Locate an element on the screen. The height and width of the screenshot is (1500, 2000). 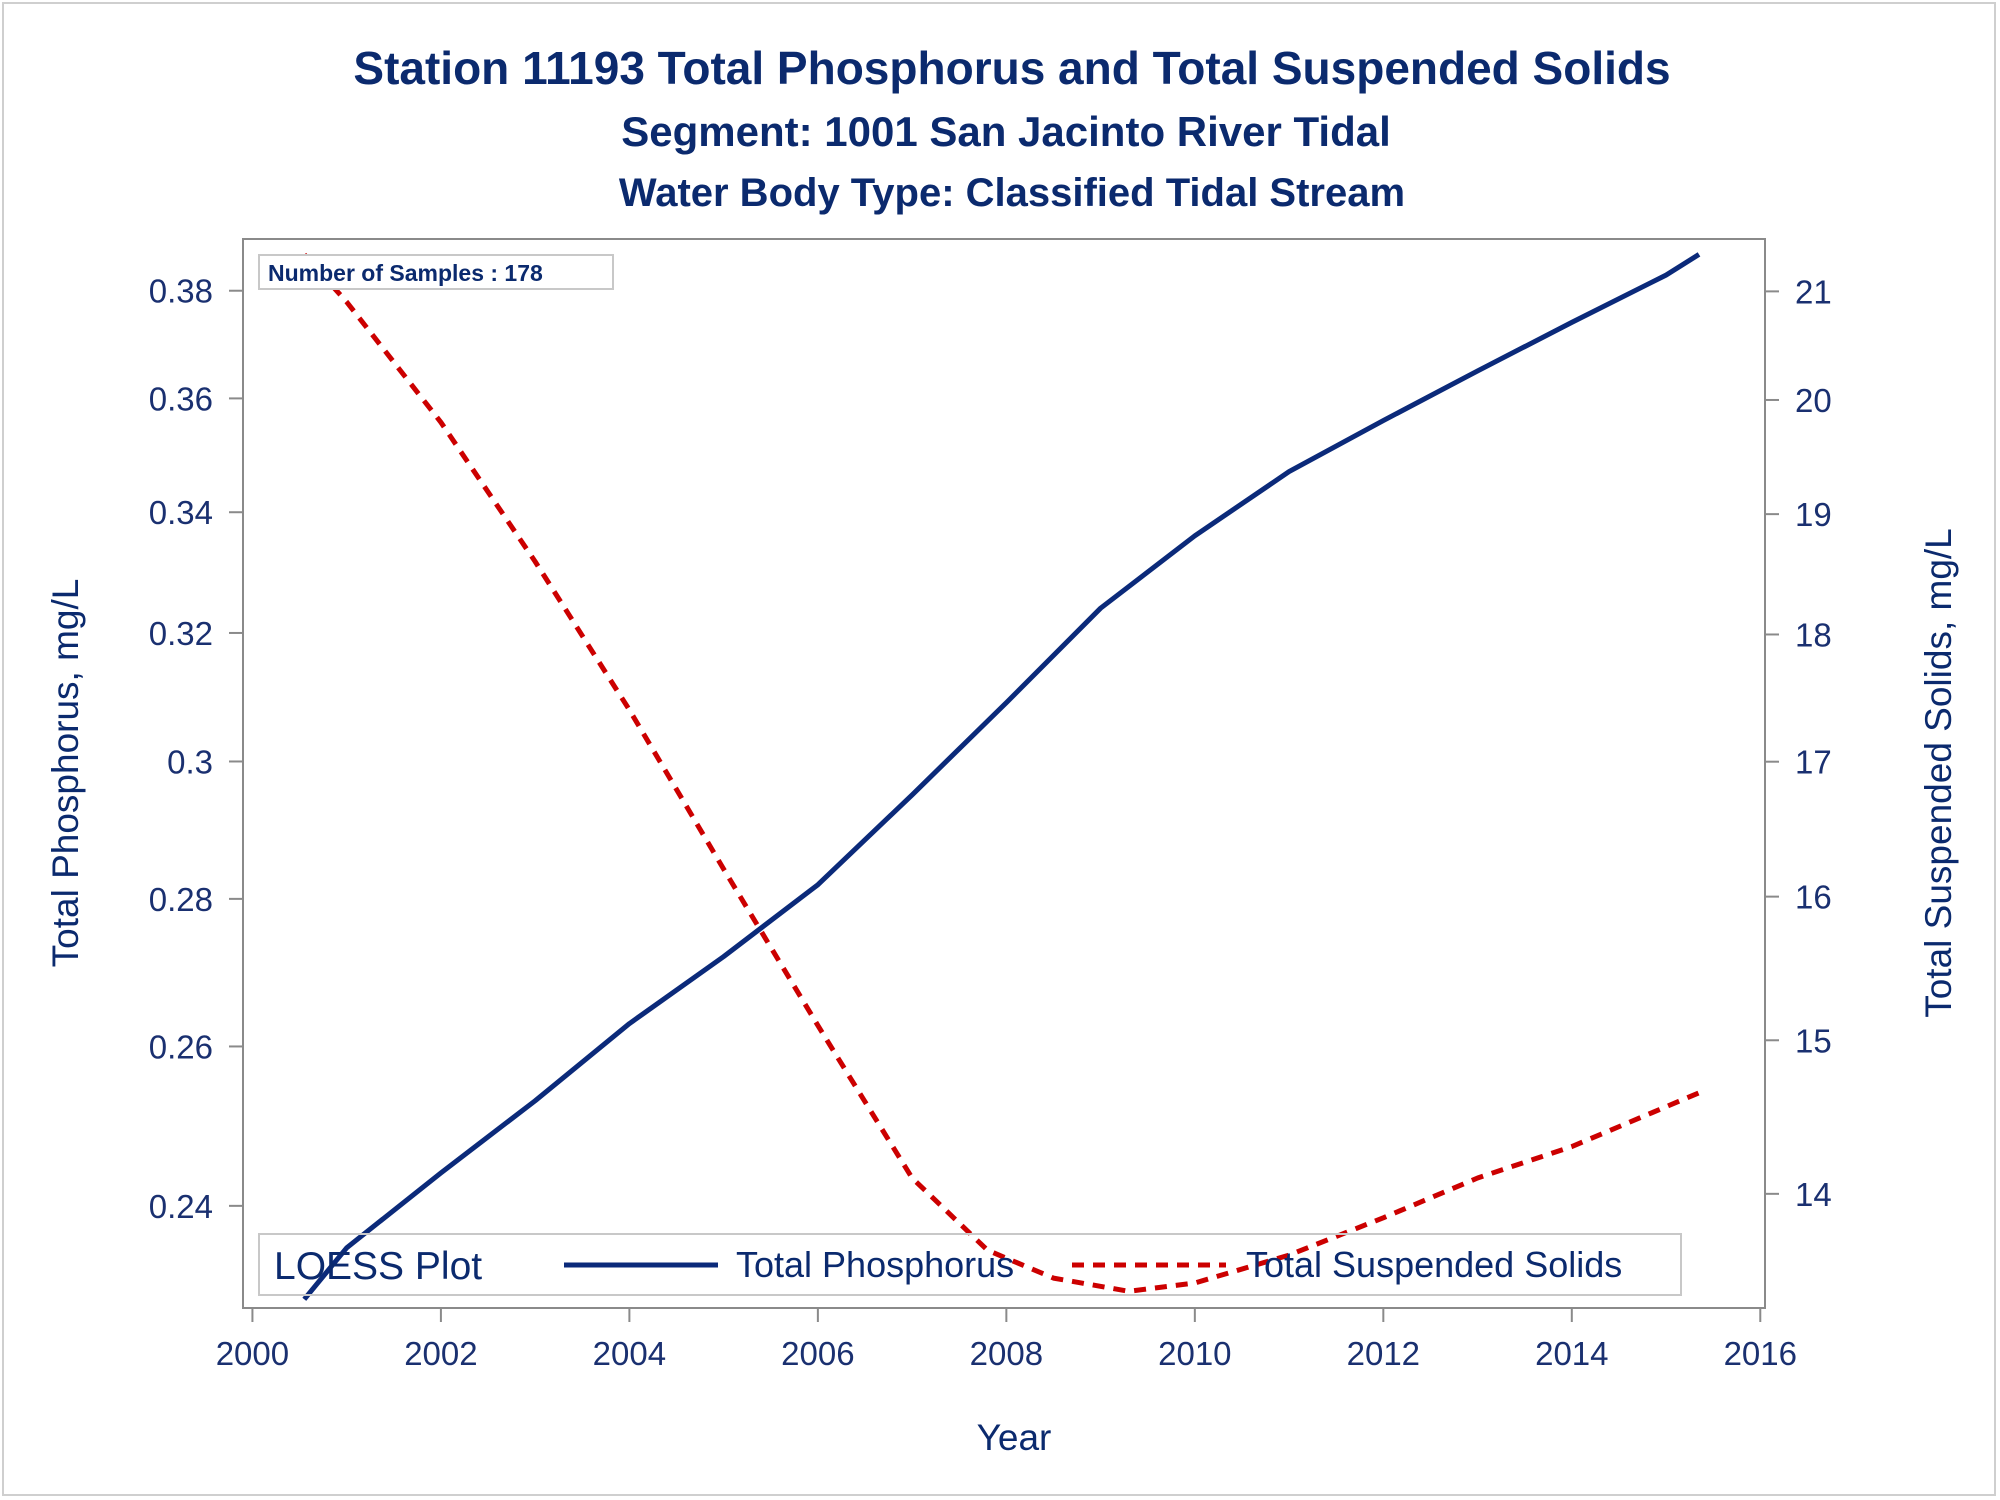
x-tick-label: 2002 is located at coordinates (440, 1353).